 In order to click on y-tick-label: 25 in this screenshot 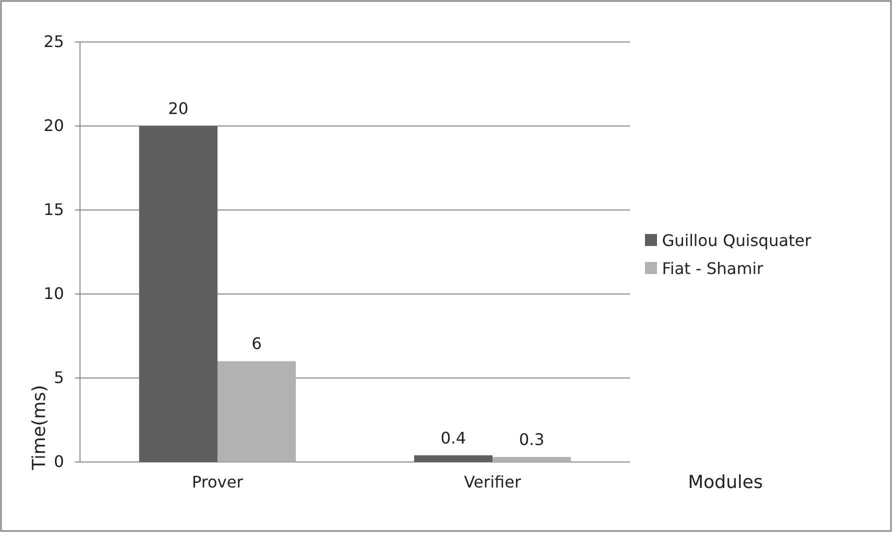, I will do `click(54, 42)`.